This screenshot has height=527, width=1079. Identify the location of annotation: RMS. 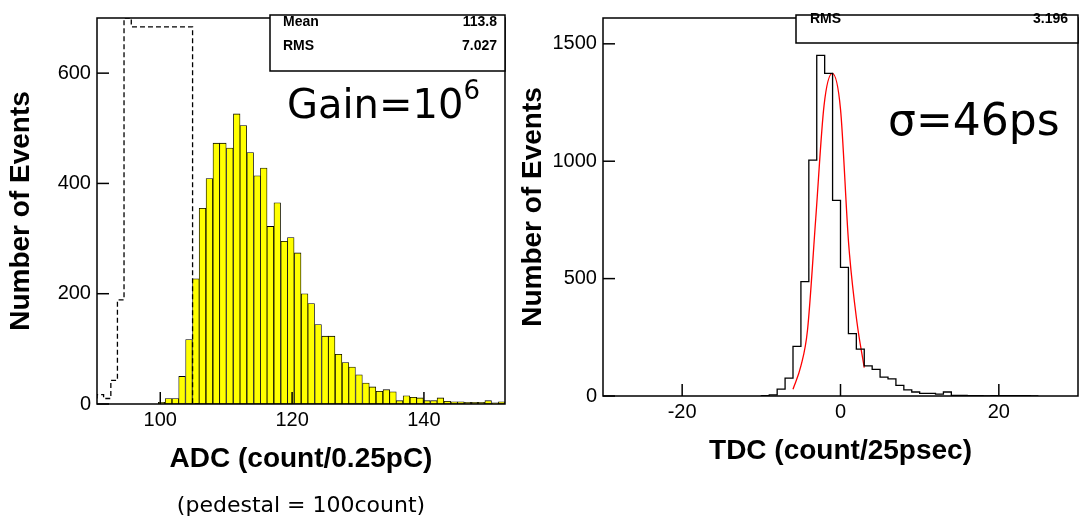
(299, 44).